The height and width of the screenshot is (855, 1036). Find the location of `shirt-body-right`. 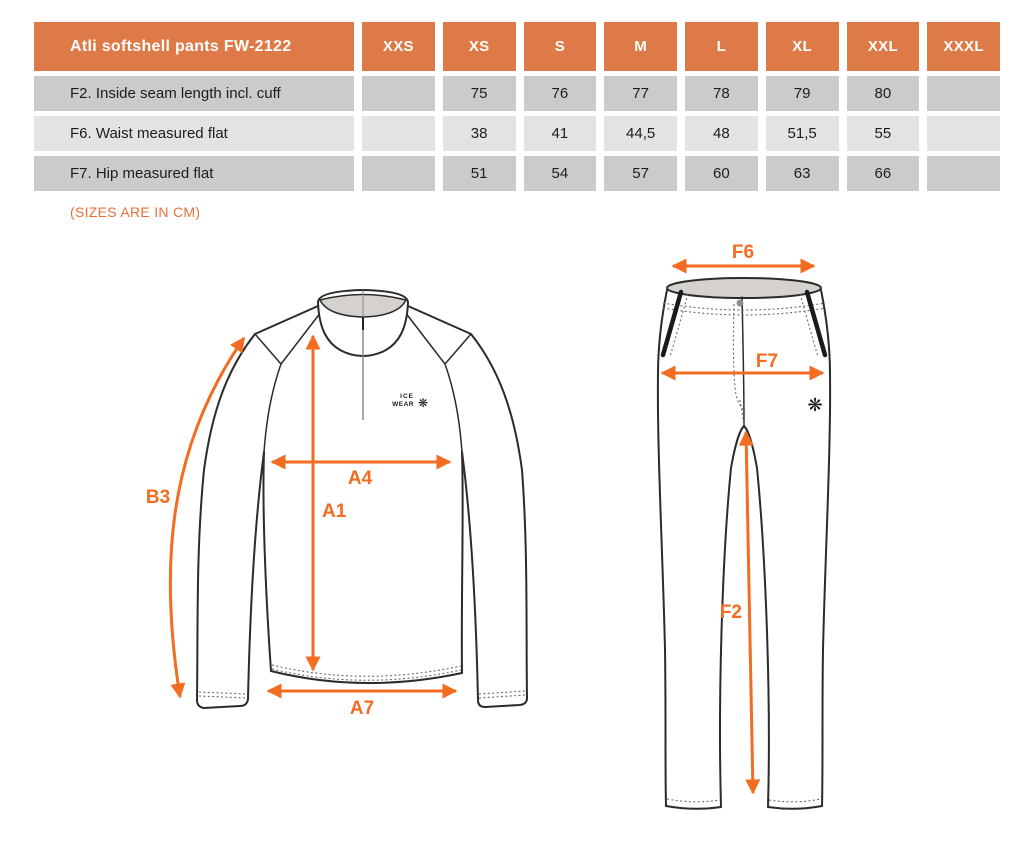

shirt-body-right is located at coordinates (462, 562).